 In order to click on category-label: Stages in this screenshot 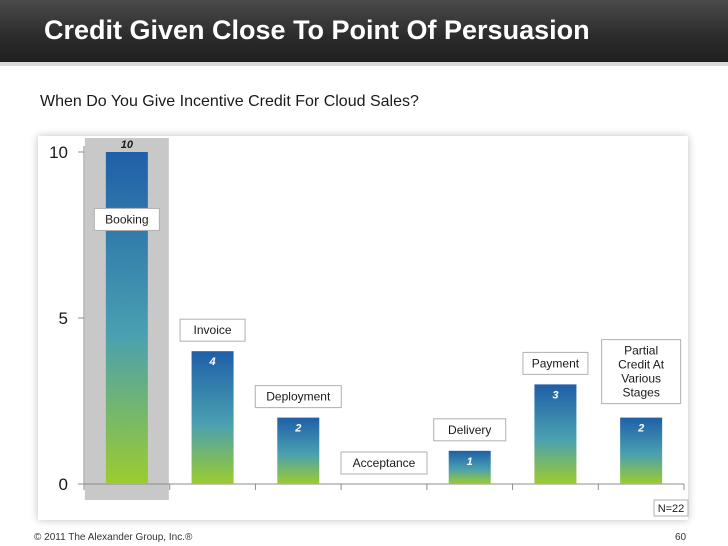, I will do `click(640, 393)`.